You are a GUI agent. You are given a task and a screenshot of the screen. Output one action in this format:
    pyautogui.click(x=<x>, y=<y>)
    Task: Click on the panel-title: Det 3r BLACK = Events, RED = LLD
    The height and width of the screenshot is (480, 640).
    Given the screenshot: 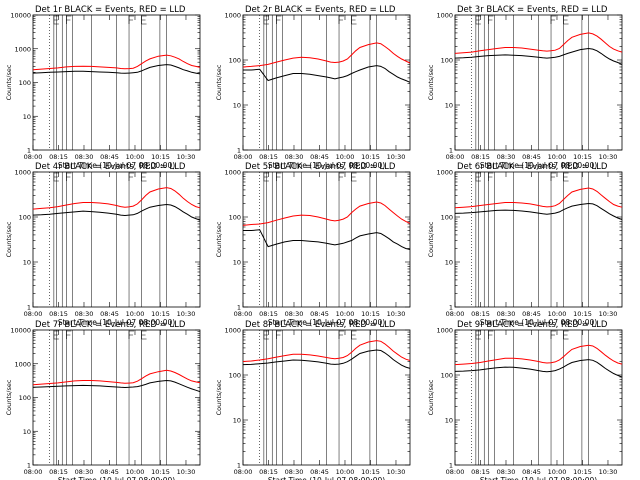 What is the action you would take?
    pyautogui.click(x=532, y=10)
    